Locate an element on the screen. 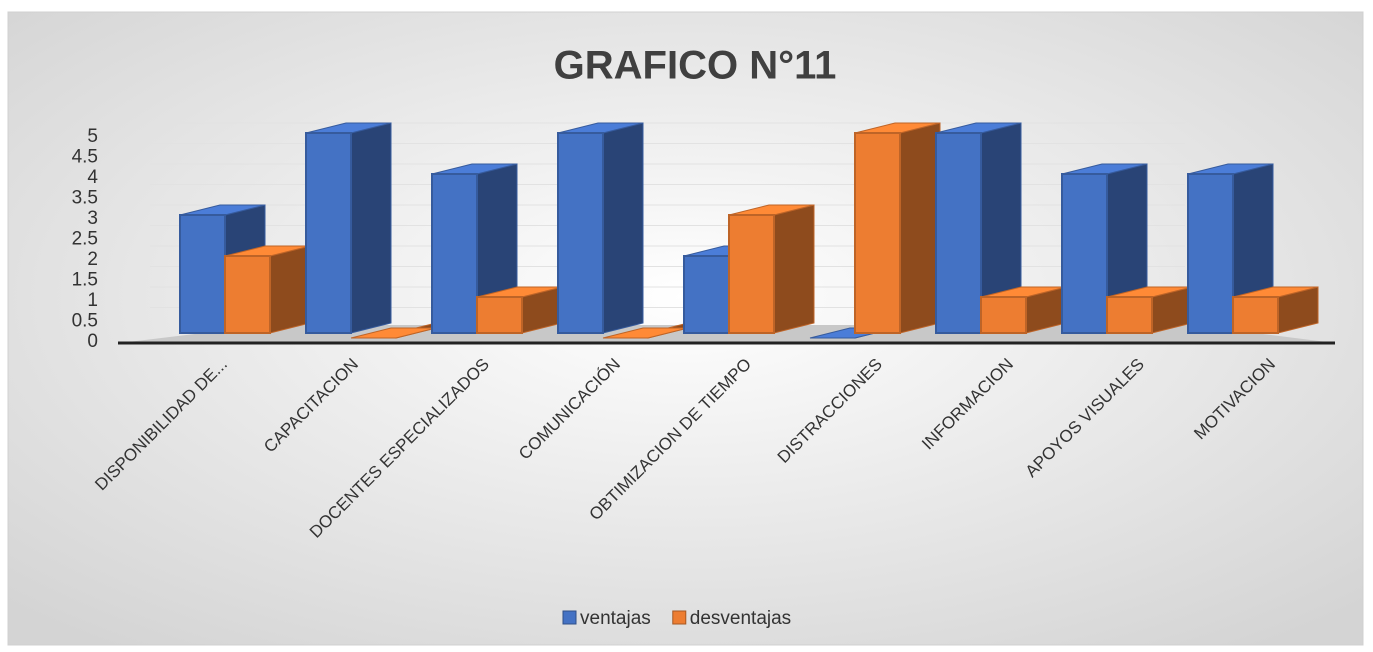  y-tick-label: 5 is located at coordinates (92, 136).